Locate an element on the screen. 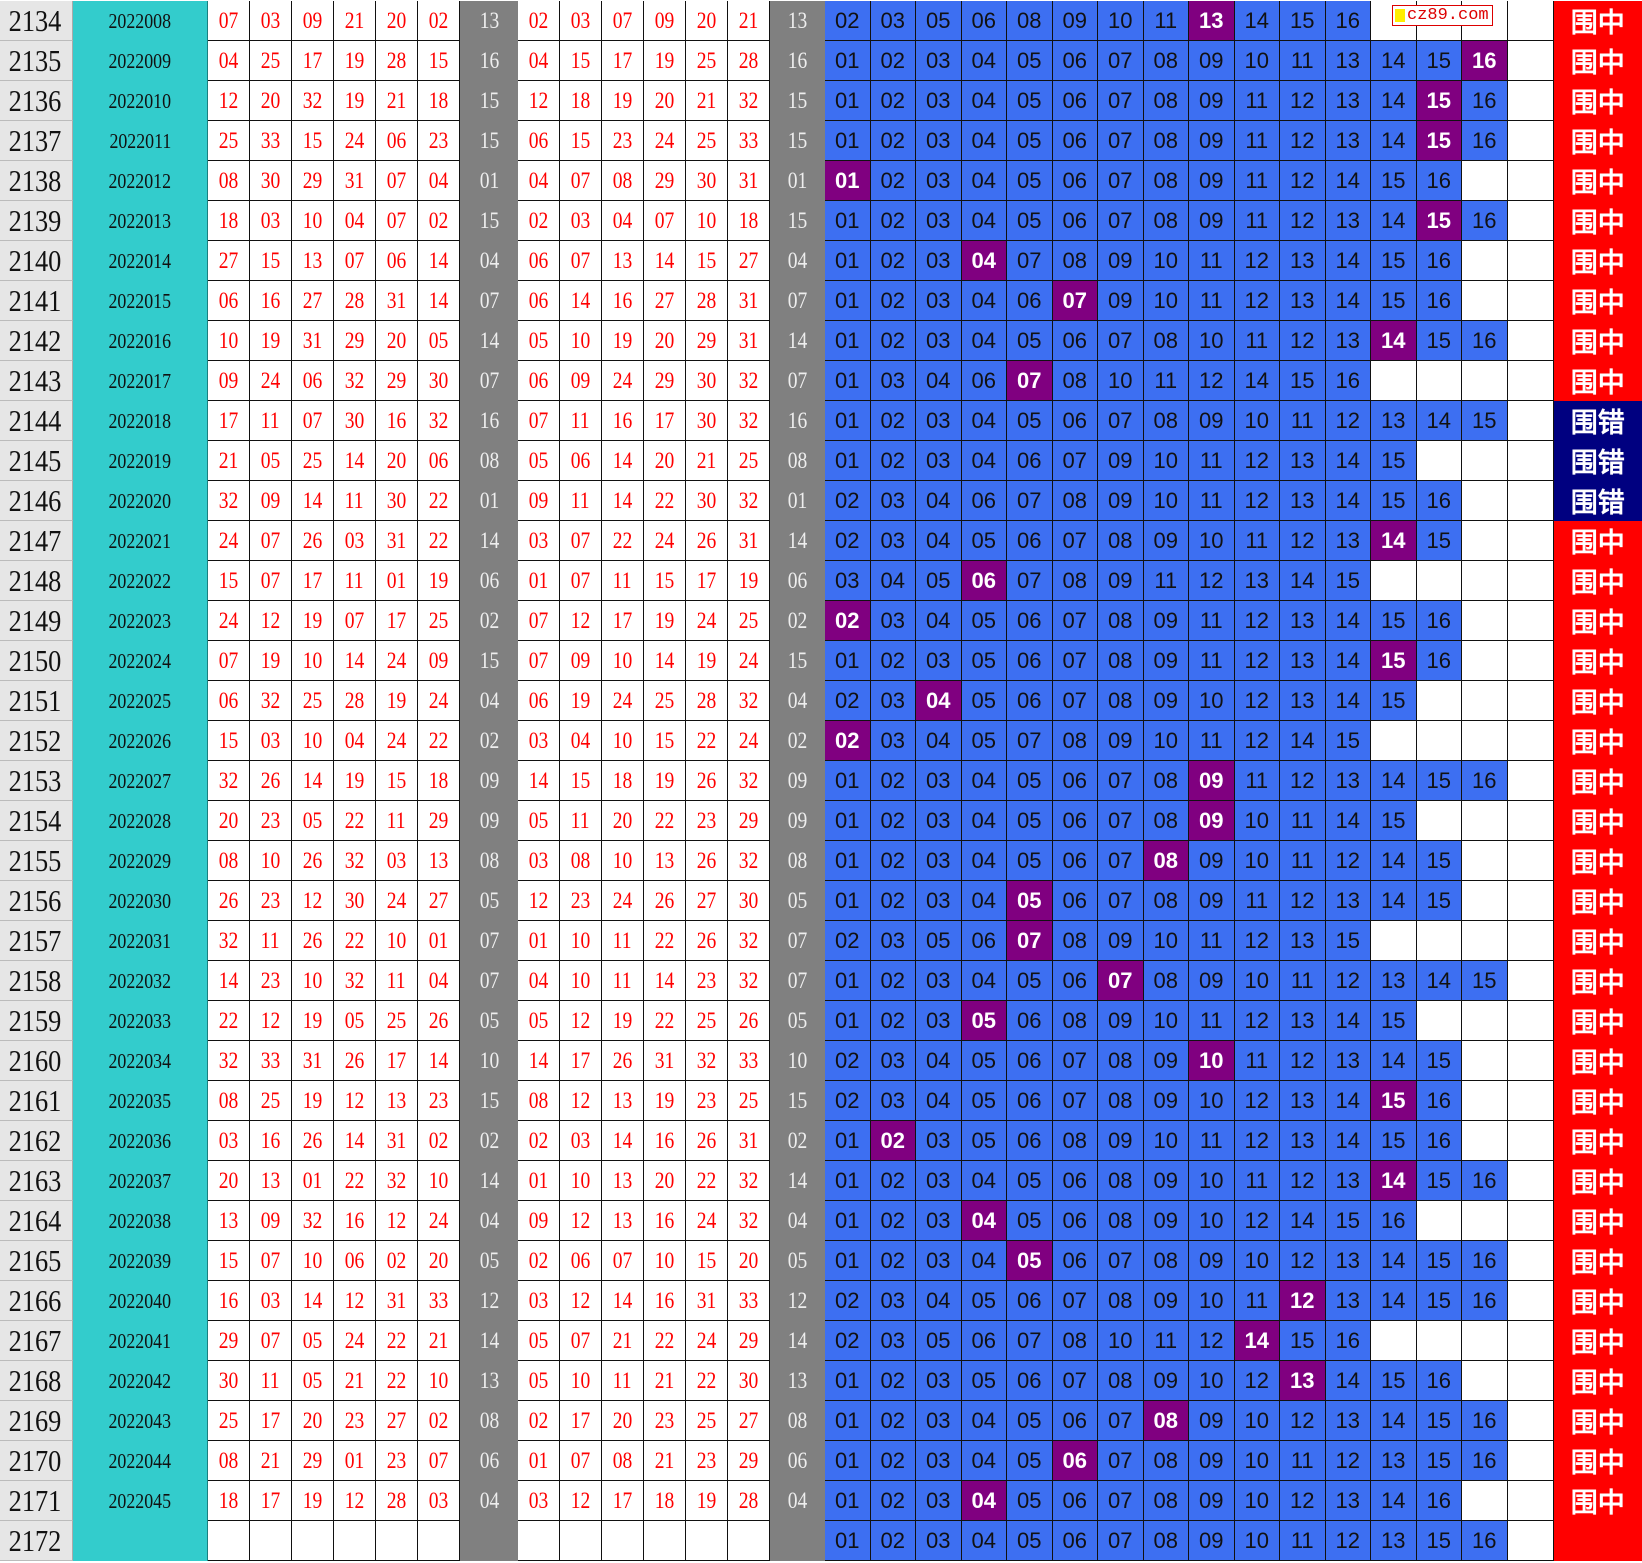 The image size is (1642, 1563). draw-number-cell: 25 is located at coordinates (229, 1421).